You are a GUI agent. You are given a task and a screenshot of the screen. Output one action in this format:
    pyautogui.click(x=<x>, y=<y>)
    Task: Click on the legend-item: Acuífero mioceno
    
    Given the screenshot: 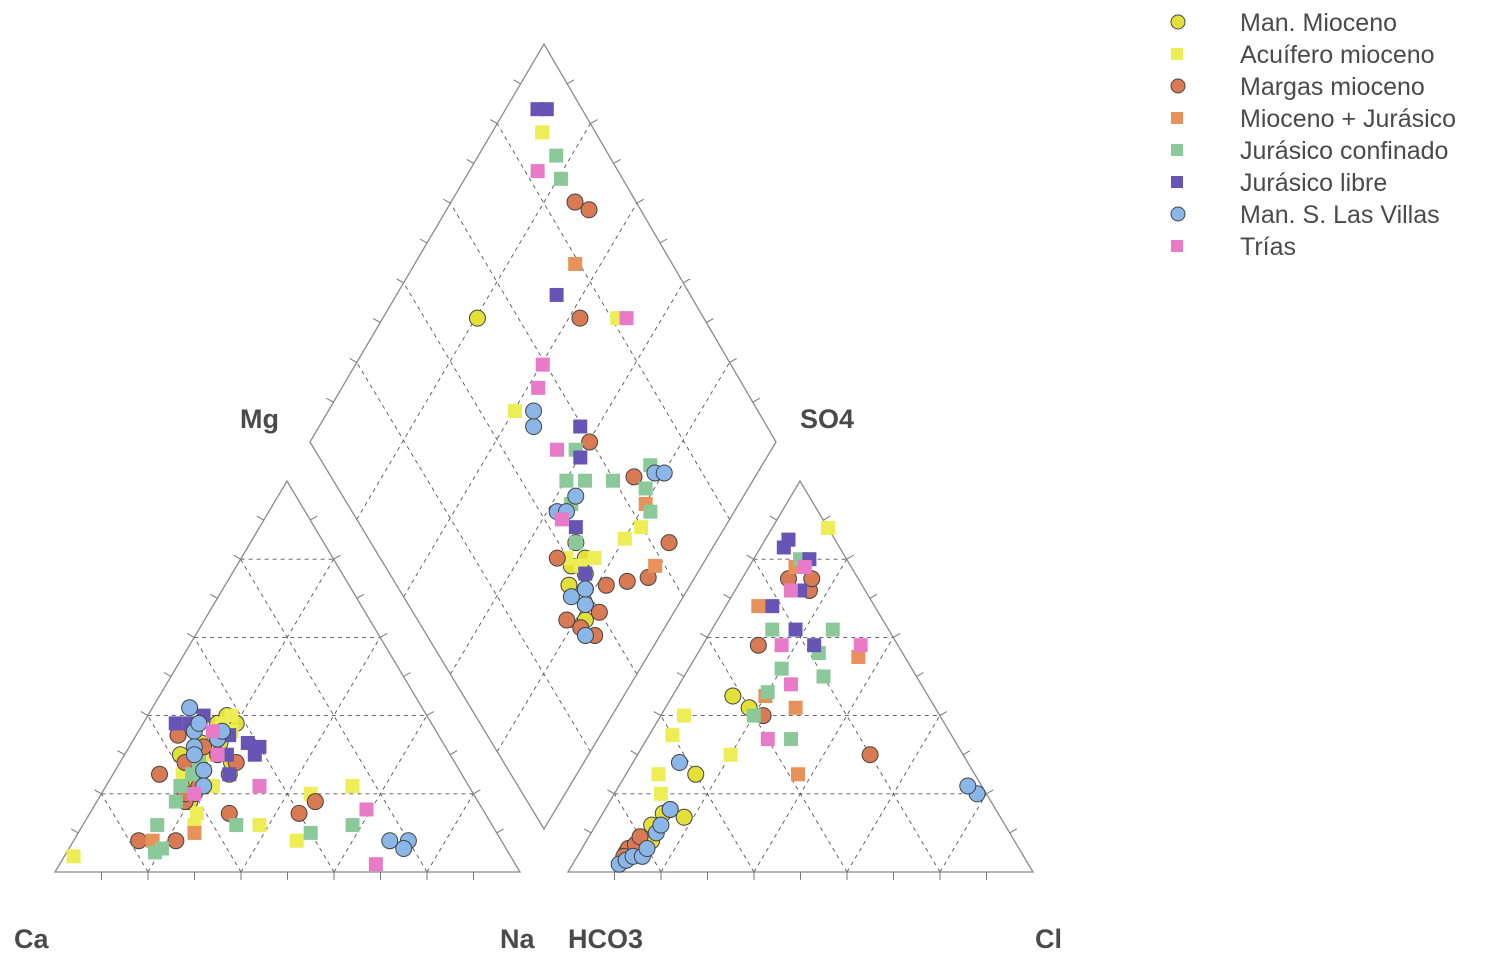 What is the action you would take?
    pyautogui.click(x=1303, y=55)
    